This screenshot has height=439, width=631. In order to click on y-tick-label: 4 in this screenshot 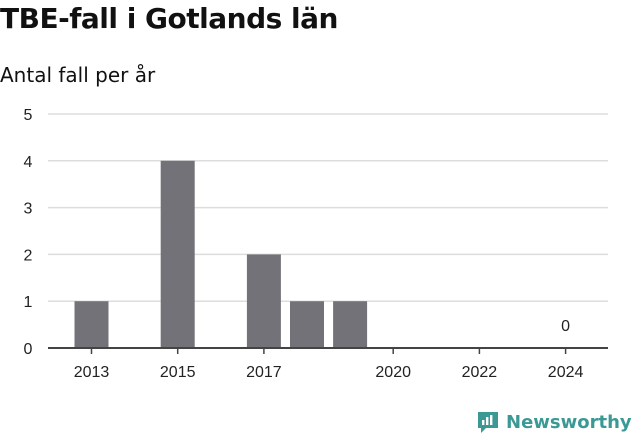, I will do `click(28, 162)`.